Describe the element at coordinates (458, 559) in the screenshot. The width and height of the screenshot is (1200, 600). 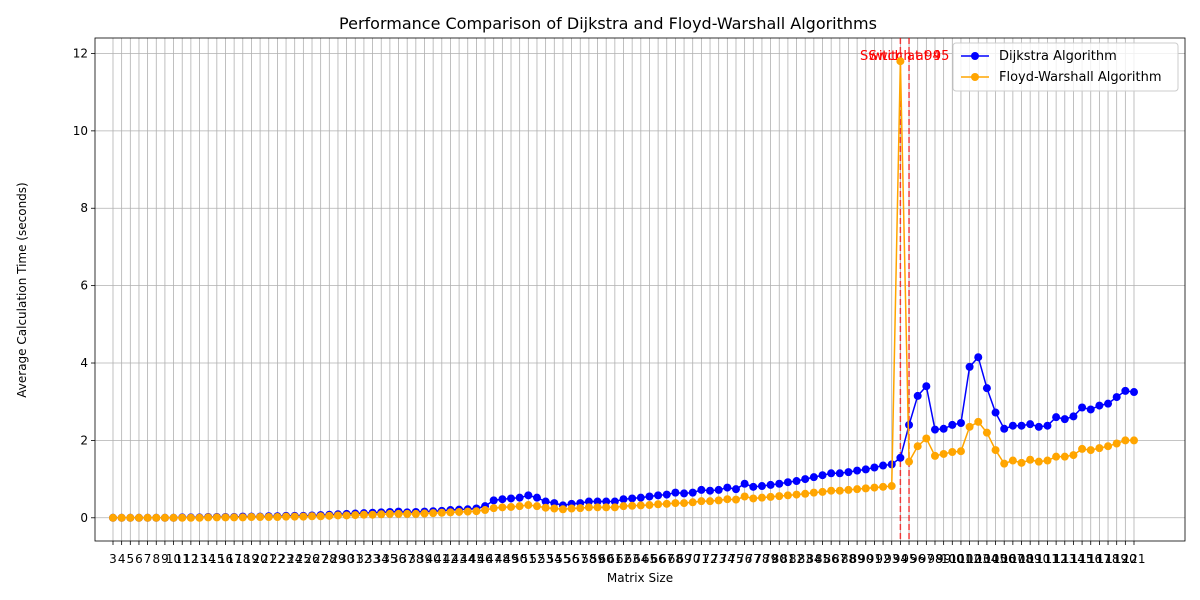
I see `x-tick-label: 43` at that location.